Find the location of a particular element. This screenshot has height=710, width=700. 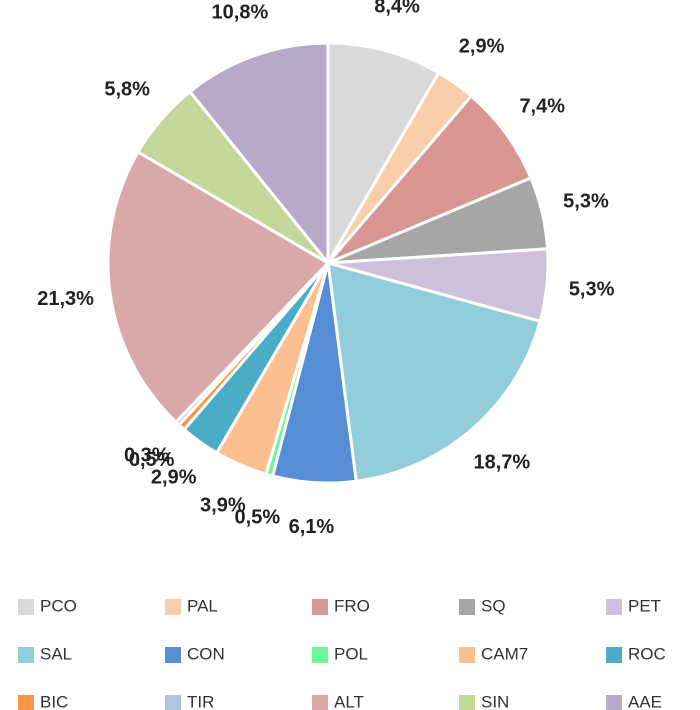

data-label: 8,4% is located at coordinates (397, 8).